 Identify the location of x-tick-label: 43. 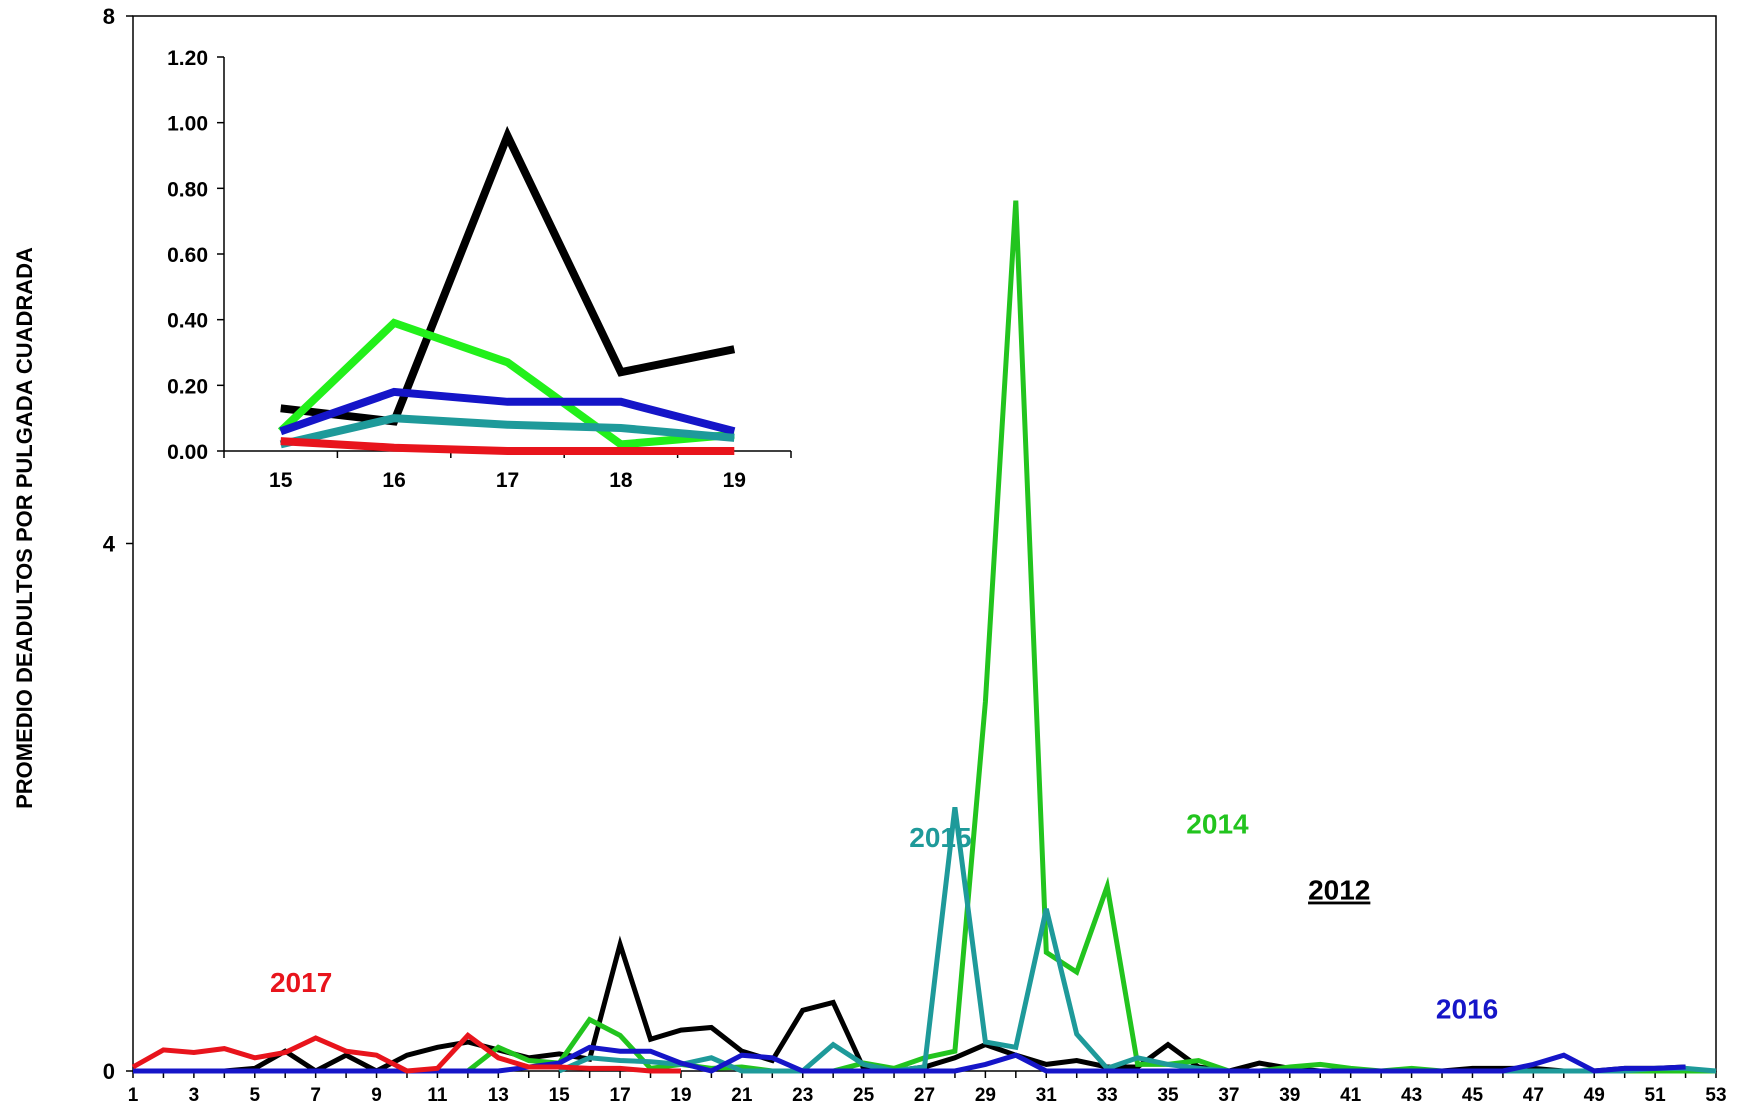
(1411, 1095).